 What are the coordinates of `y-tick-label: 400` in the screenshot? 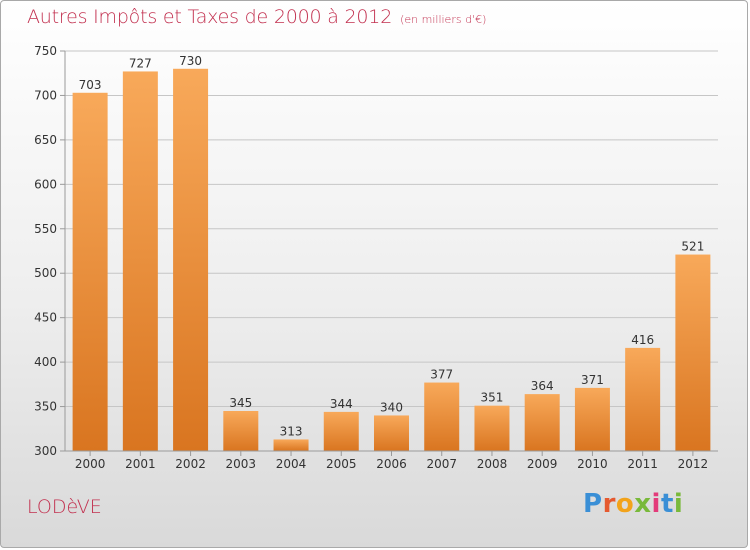 It's located at (45, 362).